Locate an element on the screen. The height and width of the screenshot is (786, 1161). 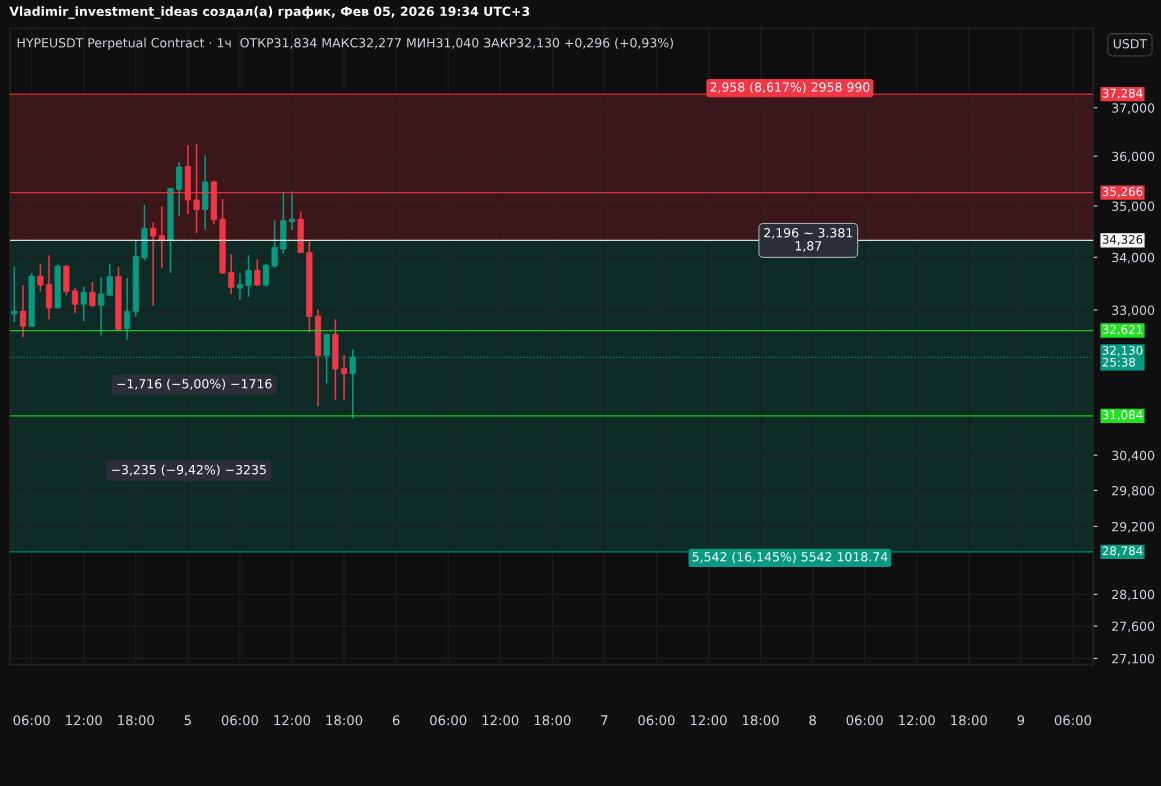
x-tick-label: 5 is located at coordinates (187, 720).